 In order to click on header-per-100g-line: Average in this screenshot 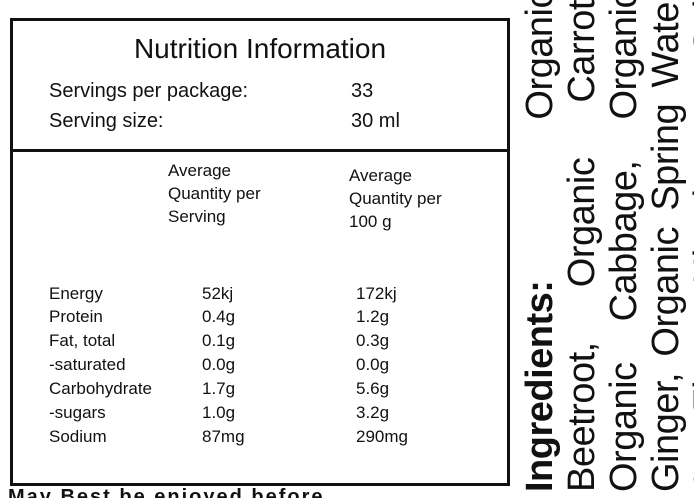, I will do `click(381, 175)`.